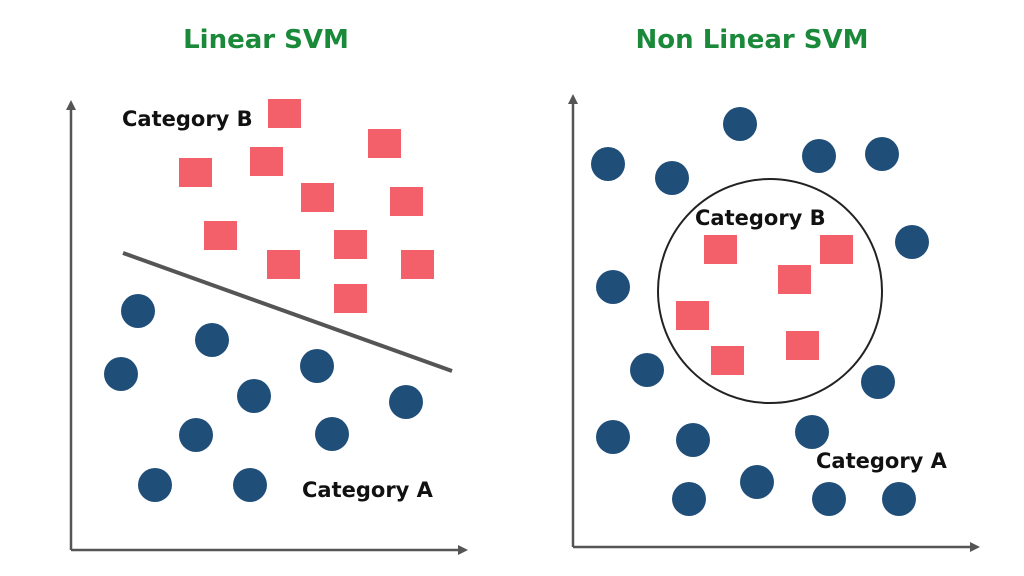 Image resolution: width=1024 pixels, height=576 pixels. I want to click on circular-decision-boundary, so click(770, 291).